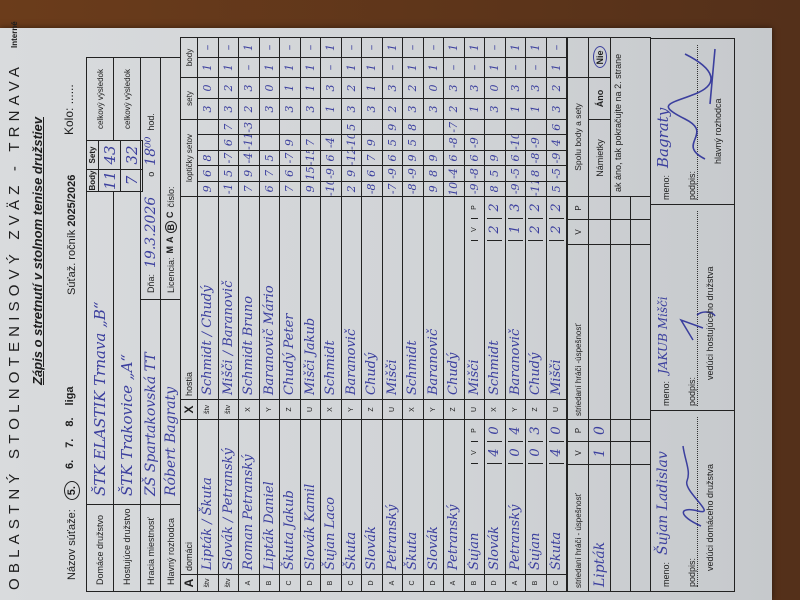 This screenshot has height=600, width=800. Describe the element at coordinates (474, 208) in the screenshot. I see `away-vp-header: P` at that location.